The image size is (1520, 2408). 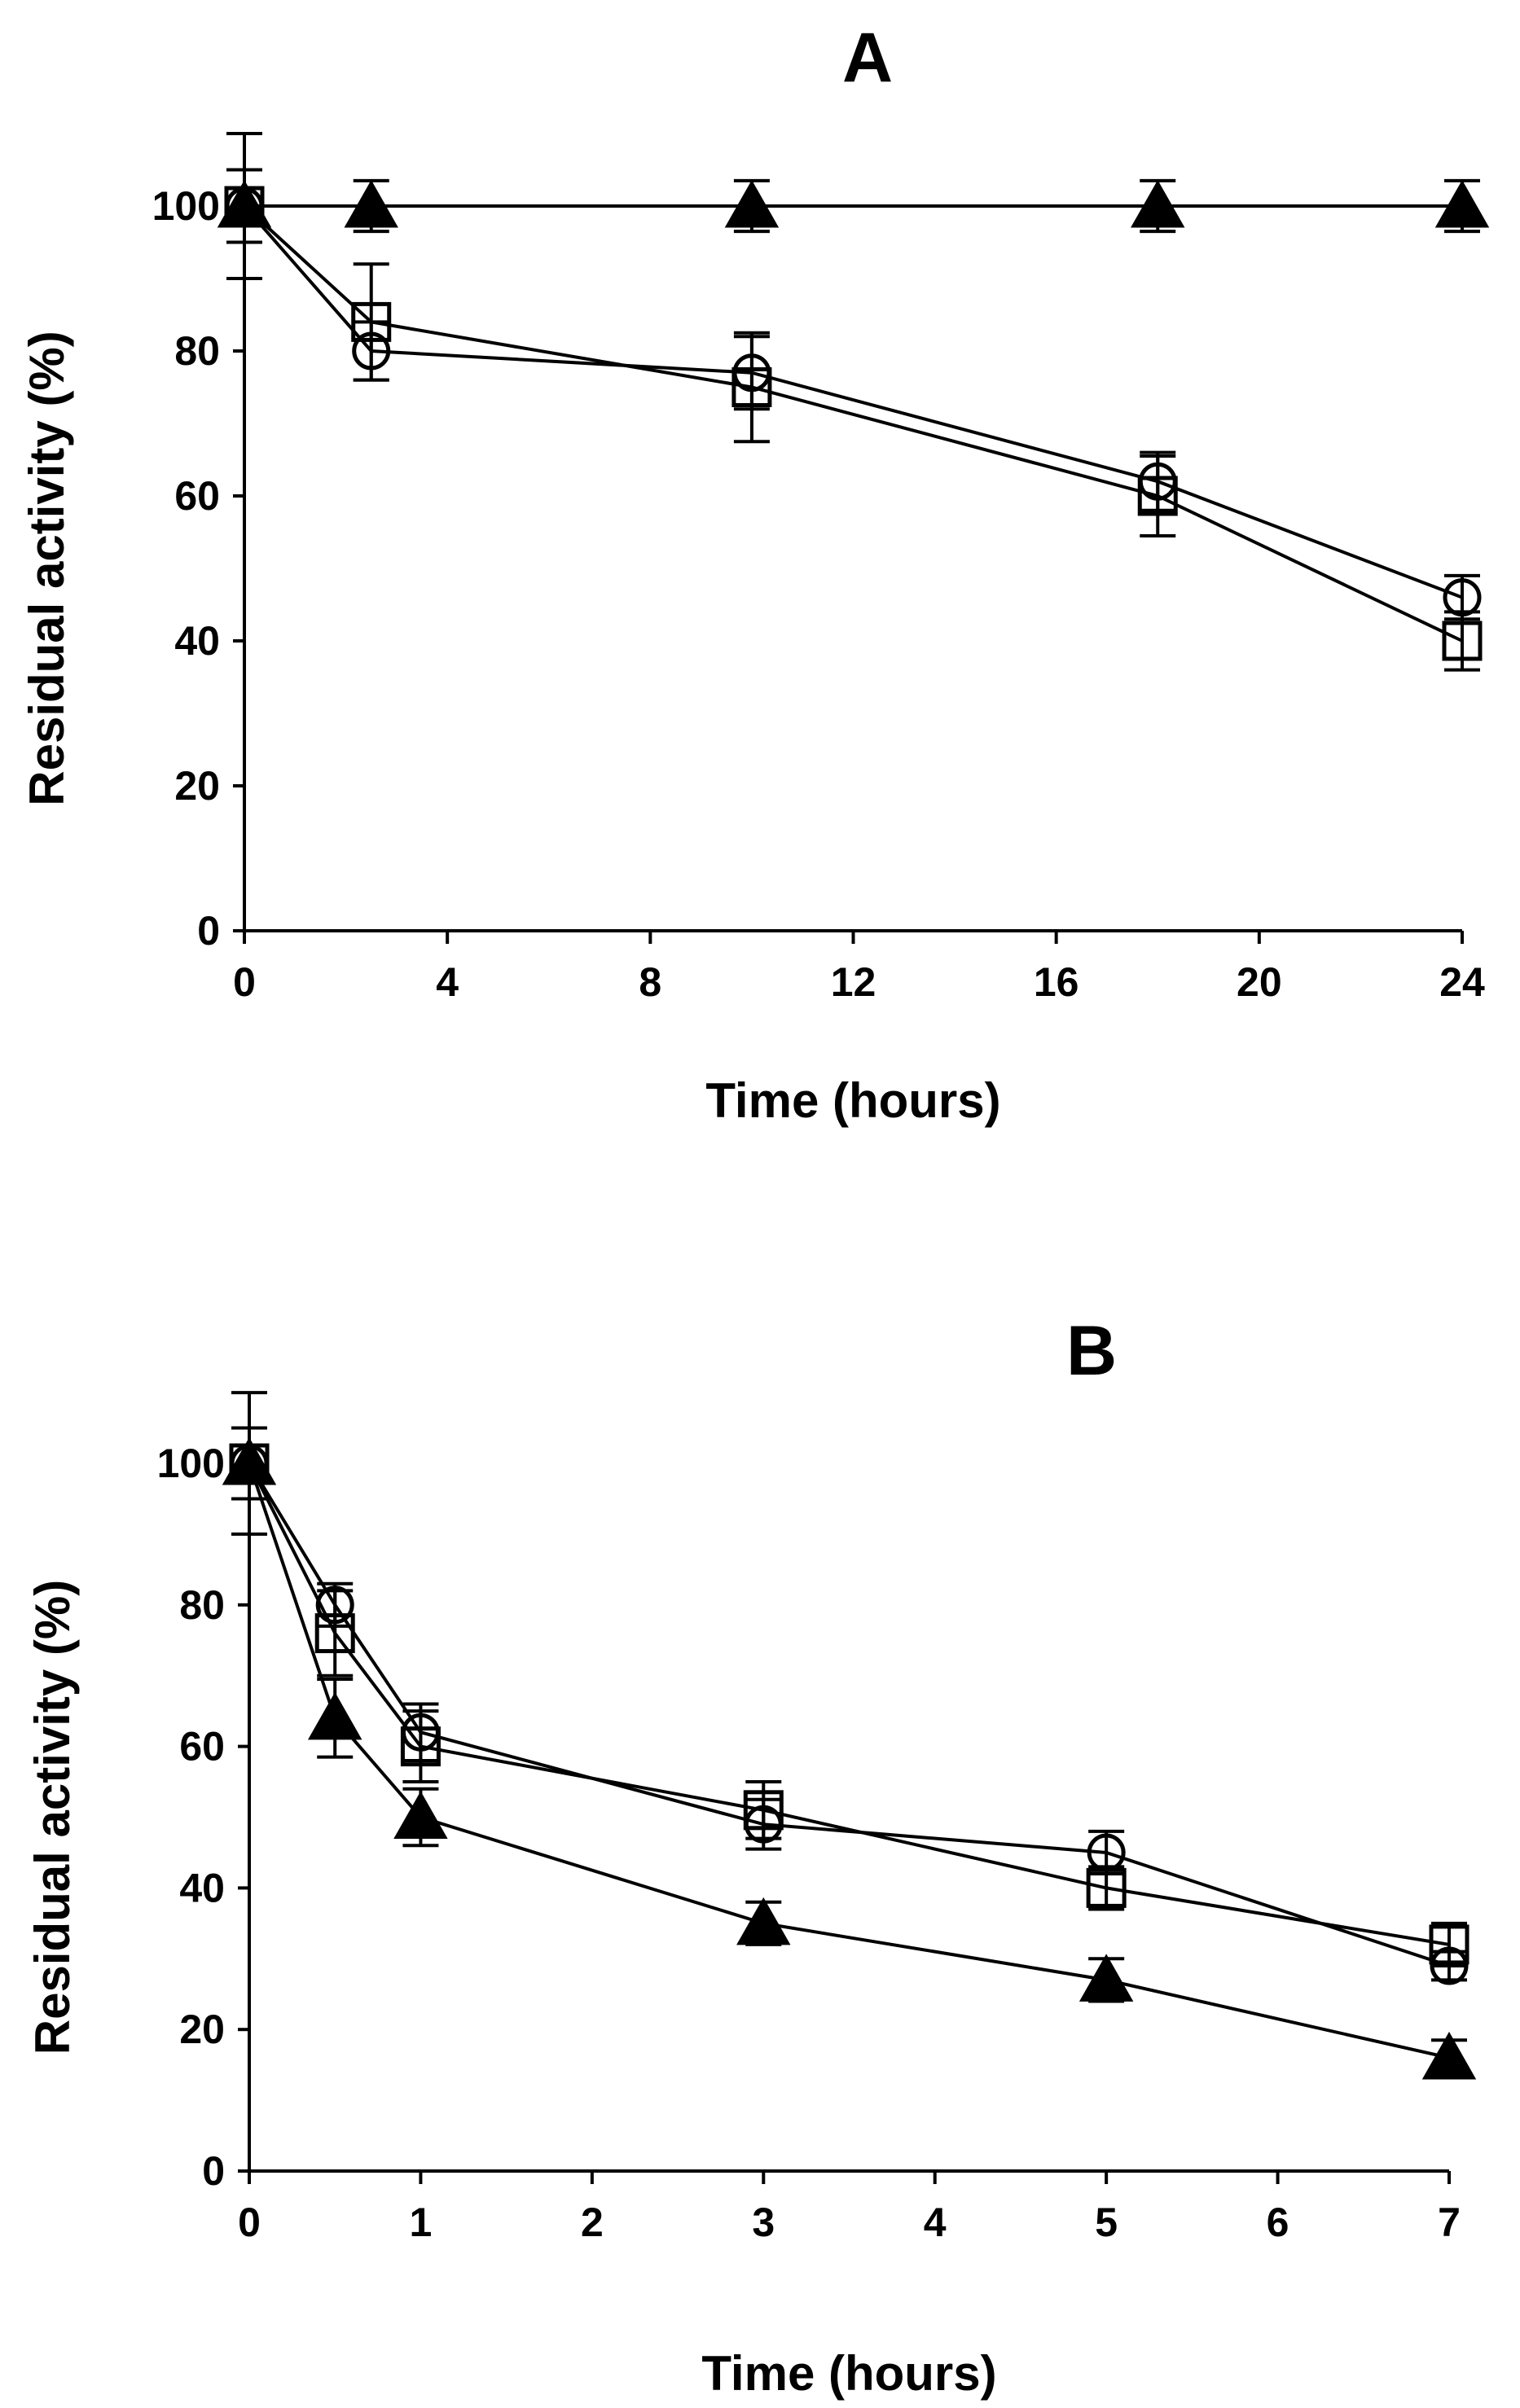 I want to click on x-tick-label: 20, so click(x=1259, y=982).